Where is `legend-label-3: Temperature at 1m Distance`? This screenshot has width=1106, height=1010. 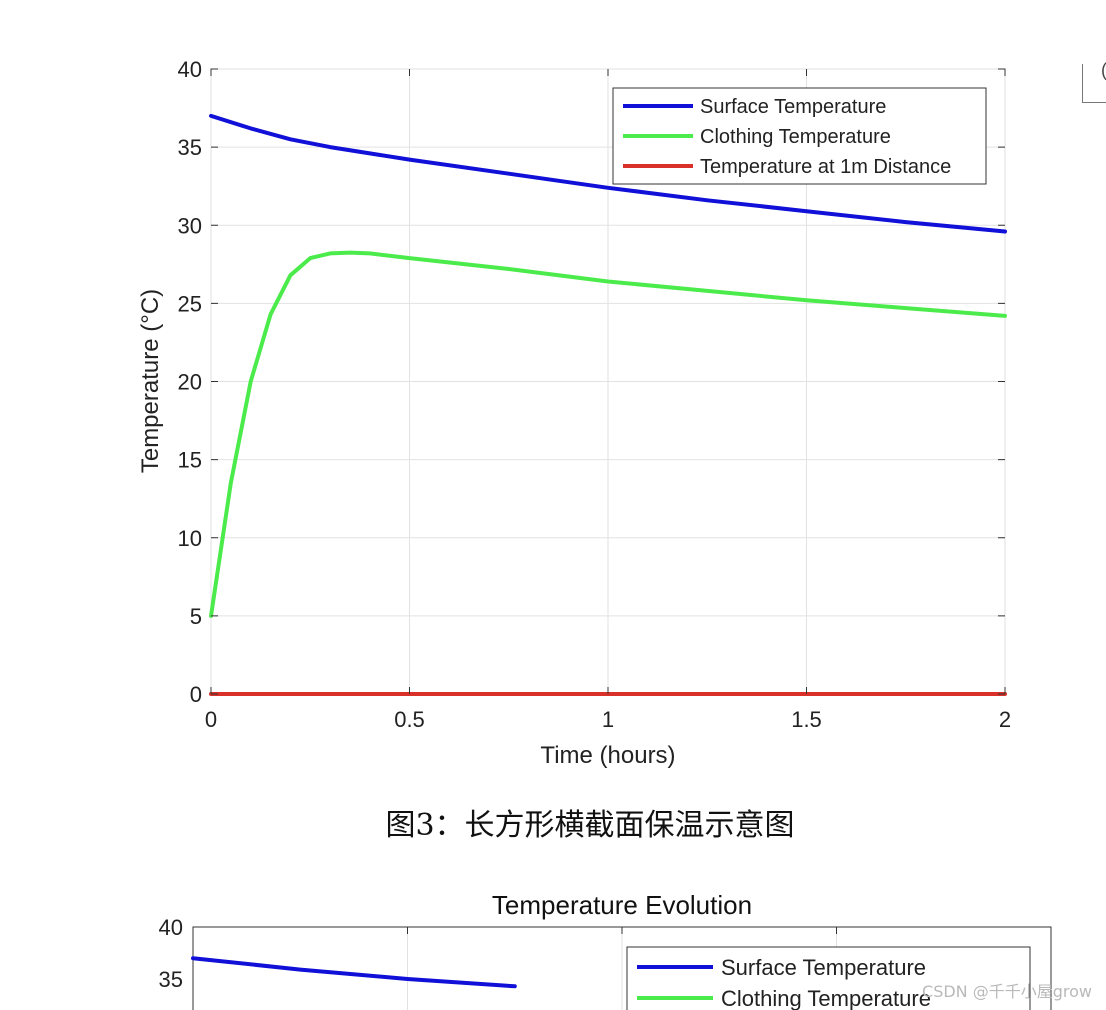 legend-label-3: Temperature at 1m Distance is located at coordinates (825, 167).